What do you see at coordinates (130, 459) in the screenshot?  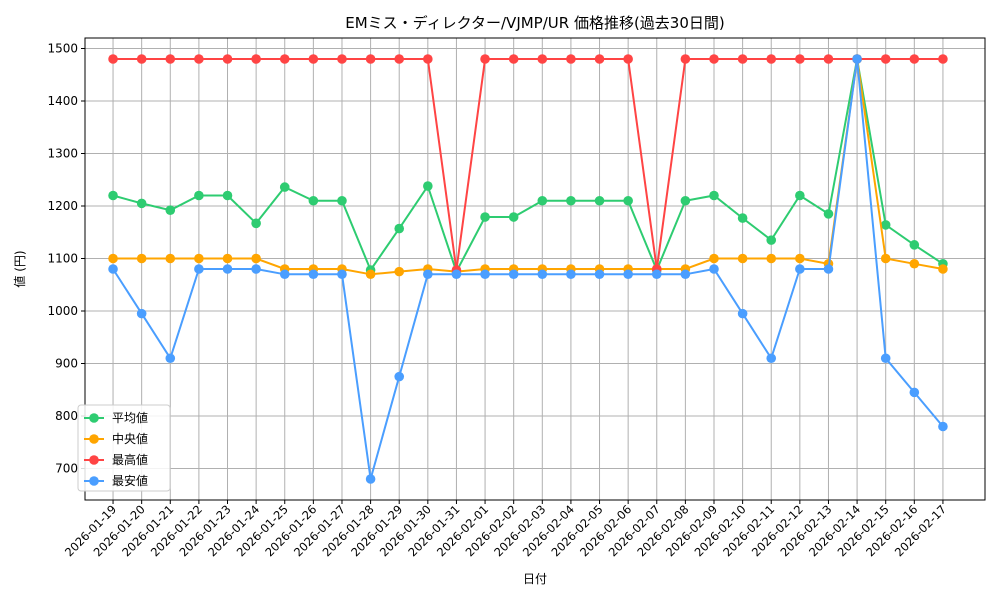 I see `legend-label: 最高値` at bounding box center [130, 459].